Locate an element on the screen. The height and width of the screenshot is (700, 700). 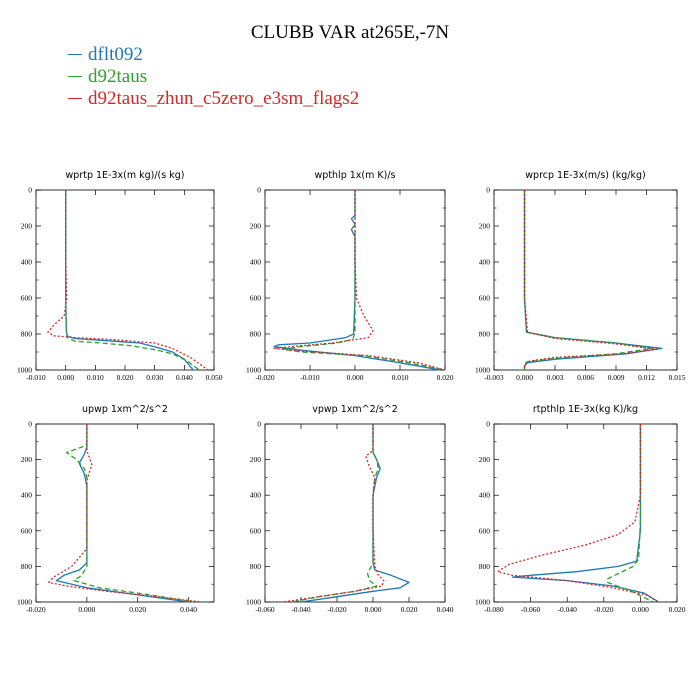
legend-item-dflt092: dflt092 is located at coordinates (105, 55).